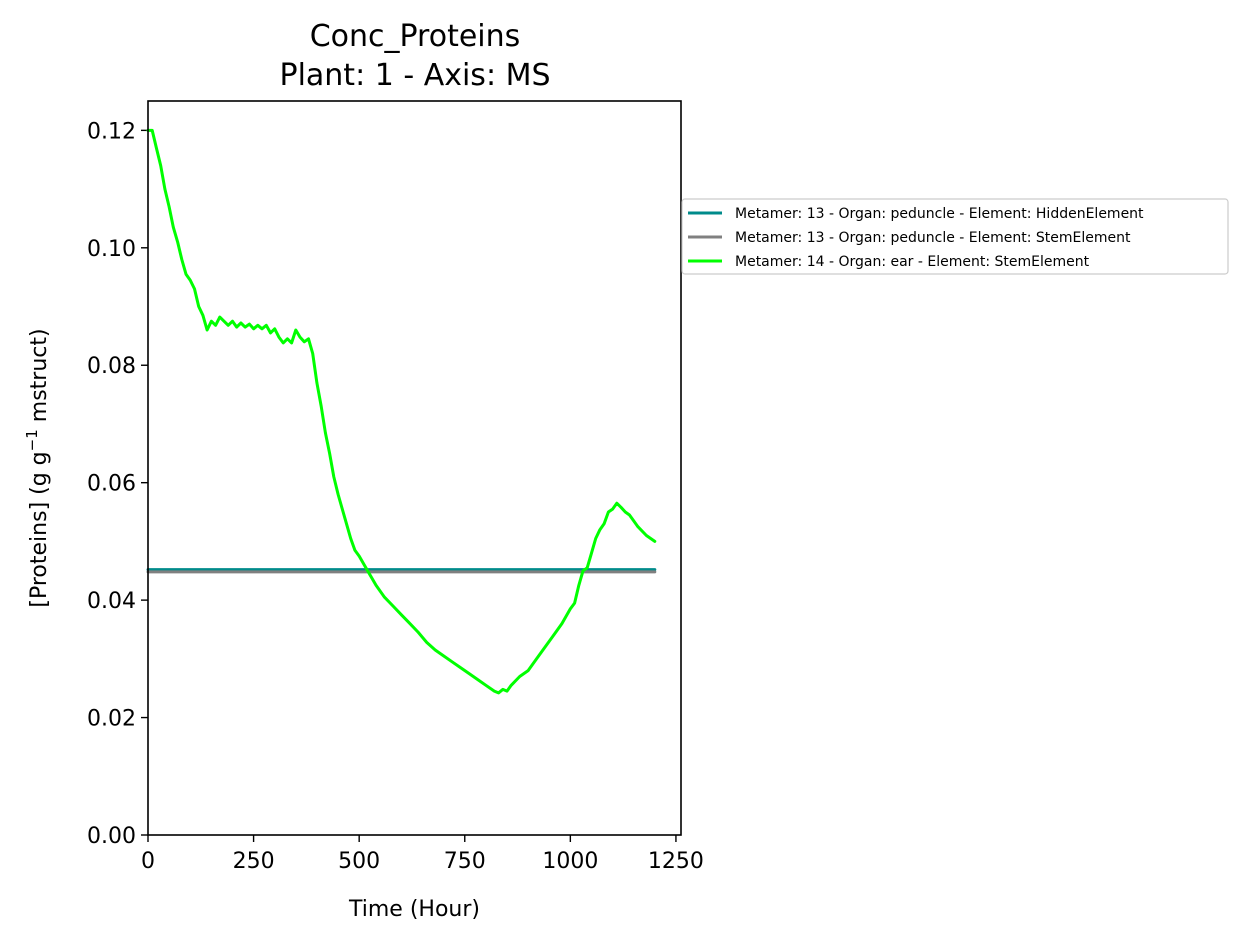 This screenshot has width=1248, height=943. I want to click on chart-subtitle: Plant: 1 - Axis: MS, so click(414, 75).